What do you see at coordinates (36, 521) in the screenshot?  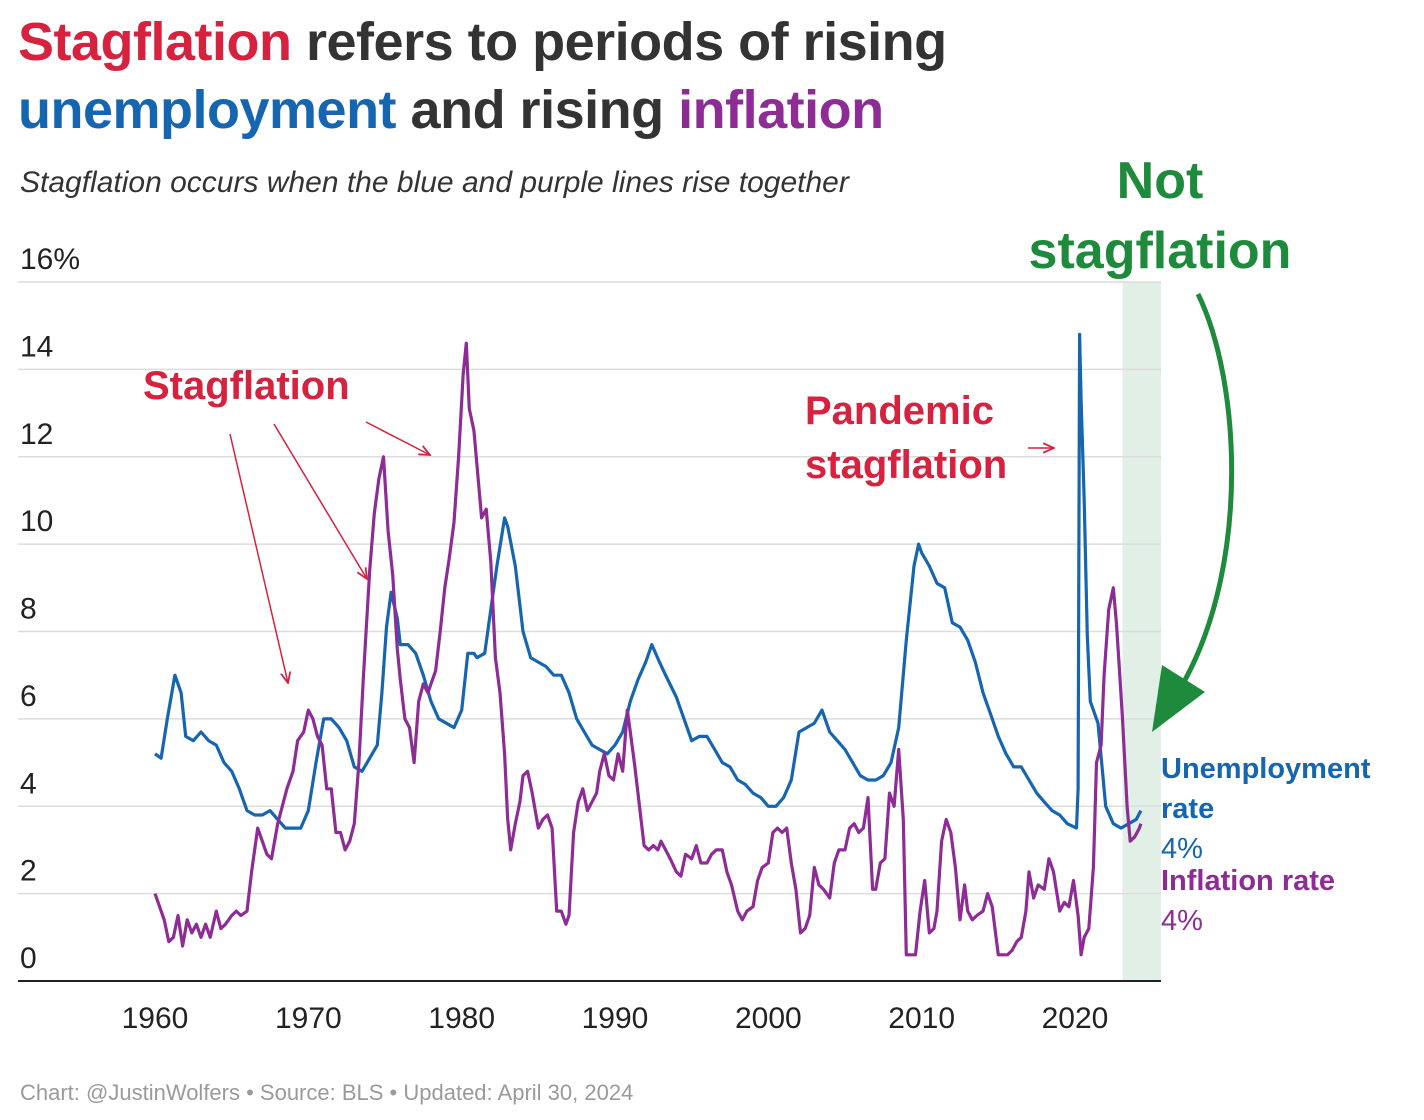 I see `y-tick-label: 10` at bounding box center [36, 521].